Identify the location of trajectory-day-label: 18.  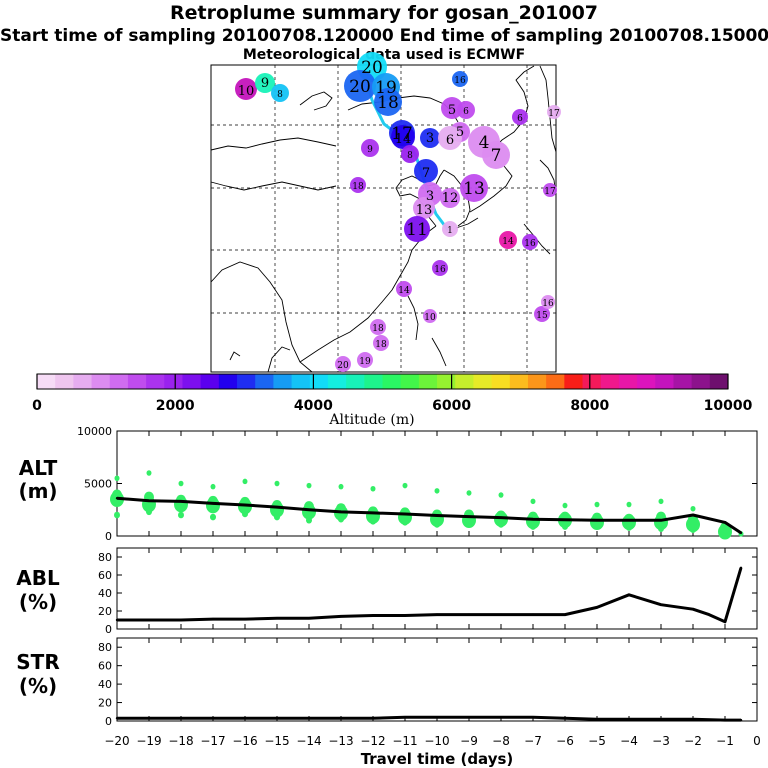
(381, 345).